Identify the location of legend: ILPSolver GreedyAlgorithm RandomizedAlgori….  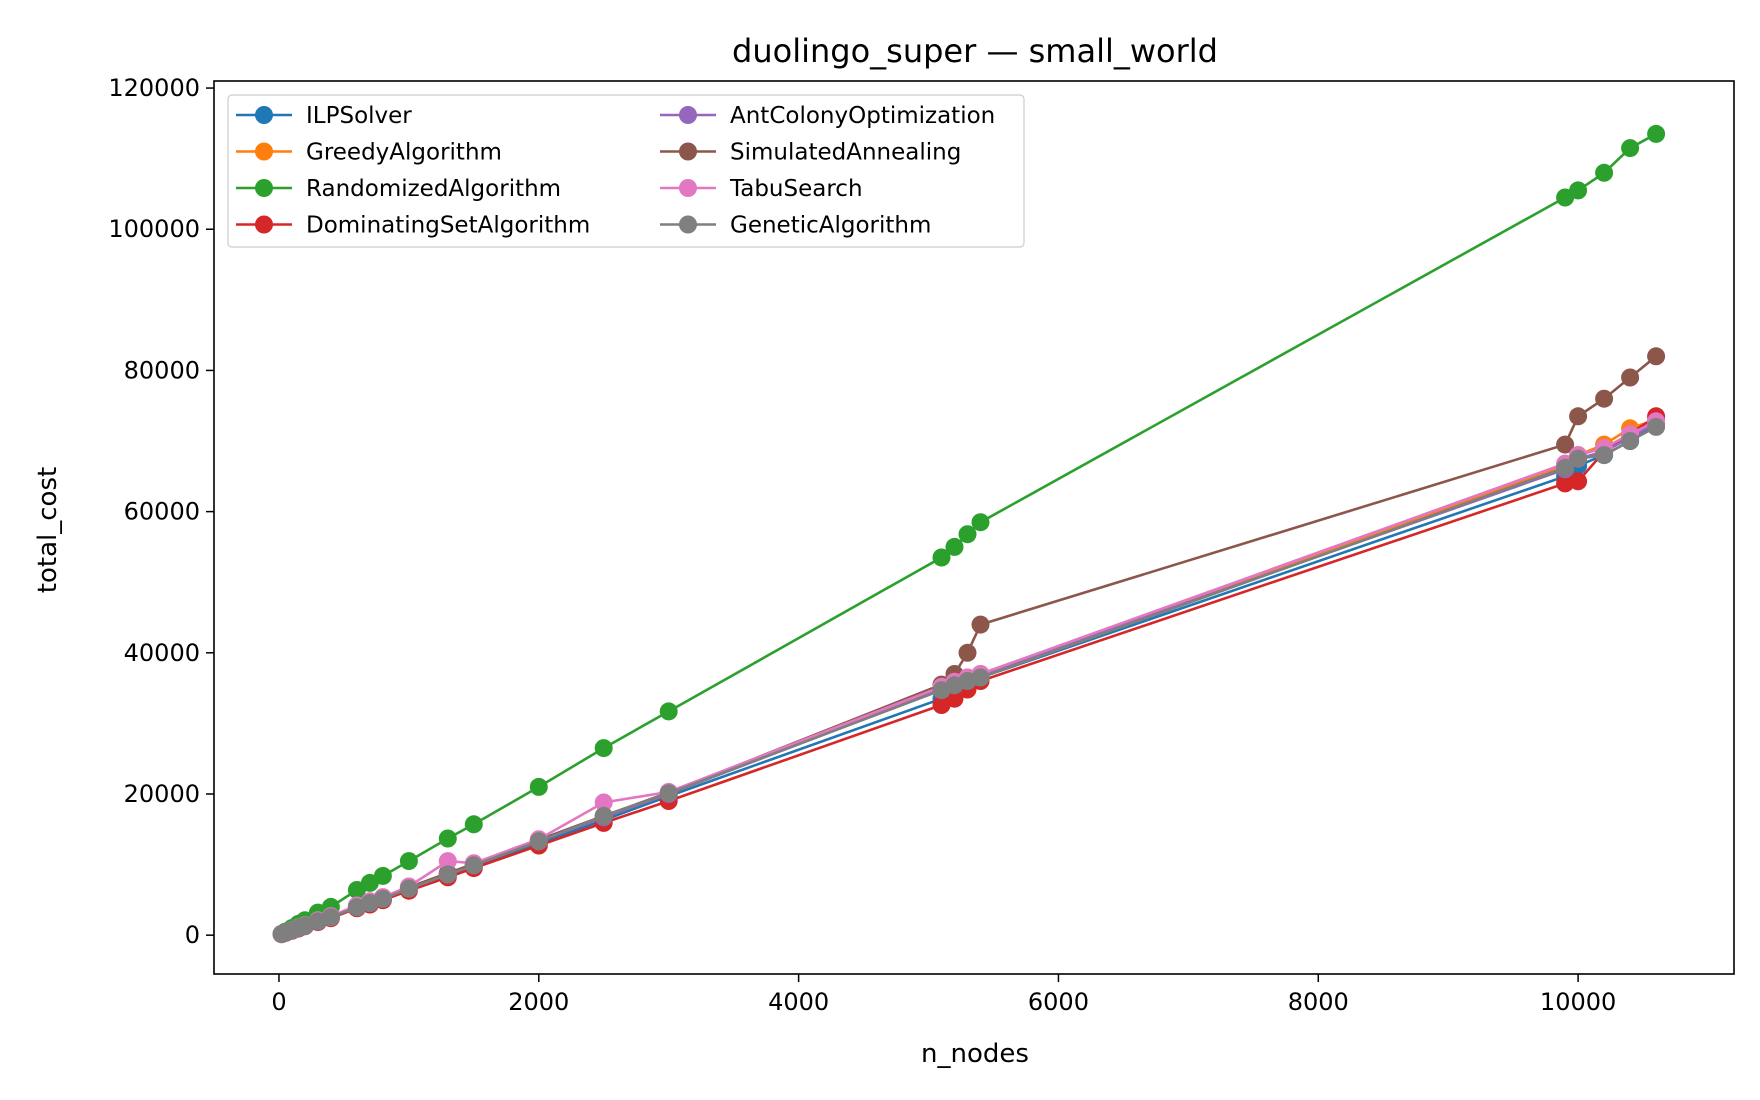
(626, 171).